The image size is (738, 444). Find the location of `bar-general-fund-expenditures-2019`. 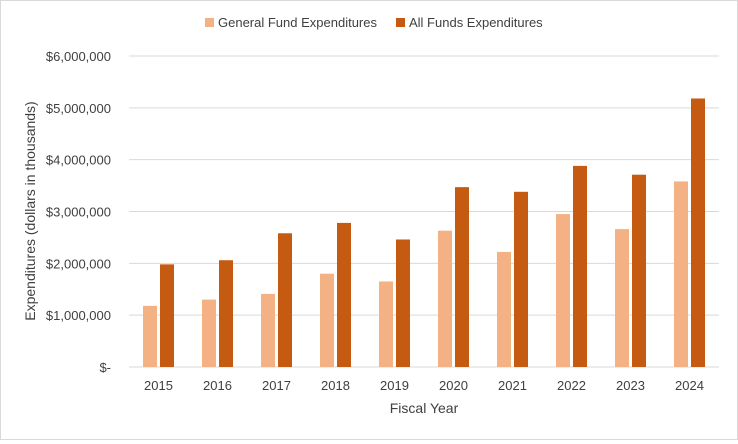

bar-general-fund-expenditures-2019 is located at coordinates (386, 324).